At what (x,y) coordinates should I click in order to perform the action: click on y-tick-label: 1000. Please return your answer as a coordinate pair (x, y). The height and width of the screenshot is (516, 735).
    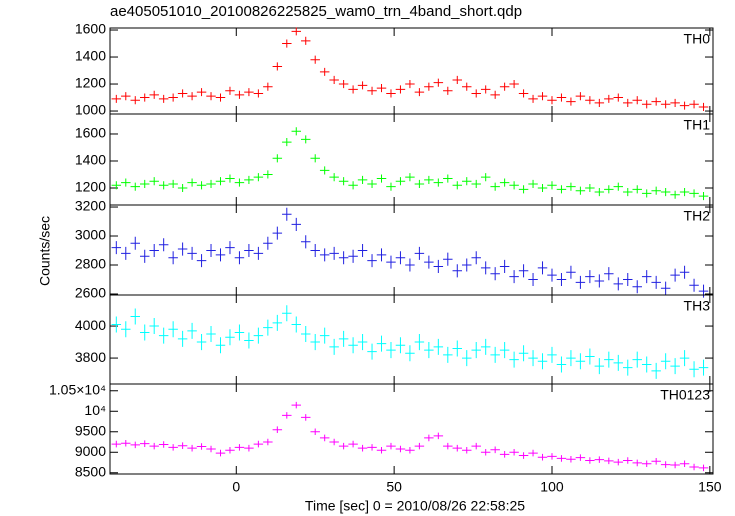
    Looking at the image, I should click on (90, 110).